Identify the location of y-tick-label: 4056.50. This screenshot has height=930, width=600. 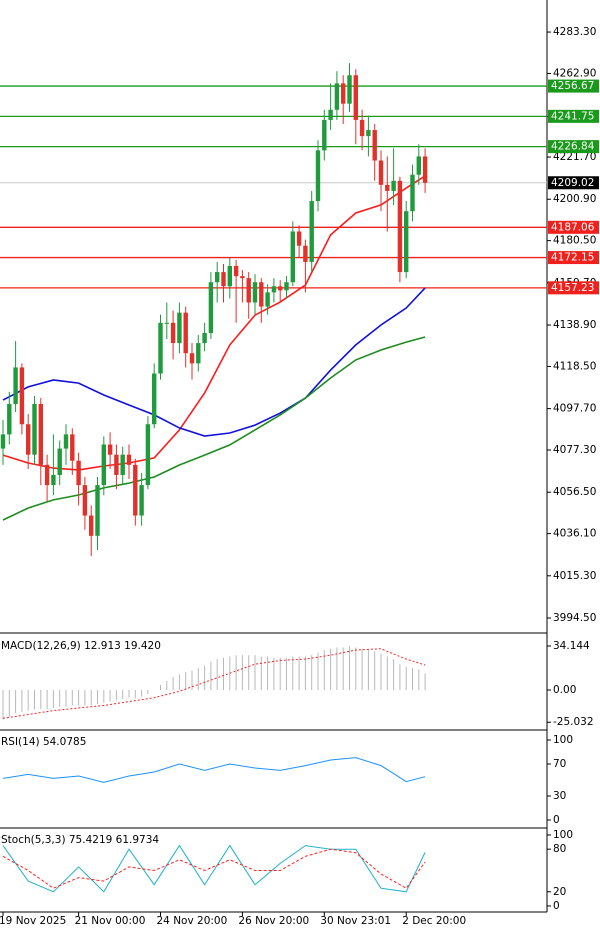
(574, 492).